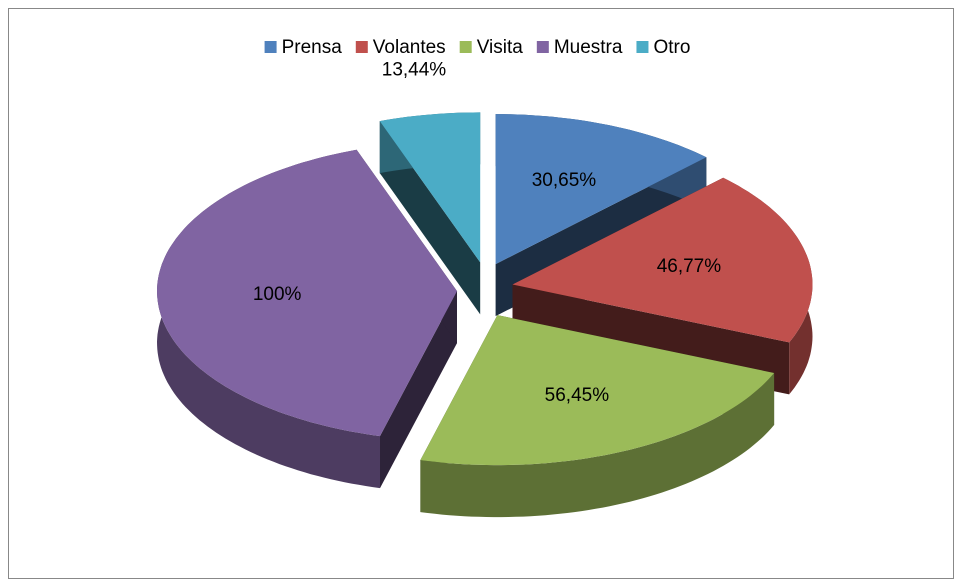 This screenshot has width=955, height=580. What do you see at coordinates (409, 47) in the screenshot?
I see `legend-label: Volantes` at bounding box center [409, 47].